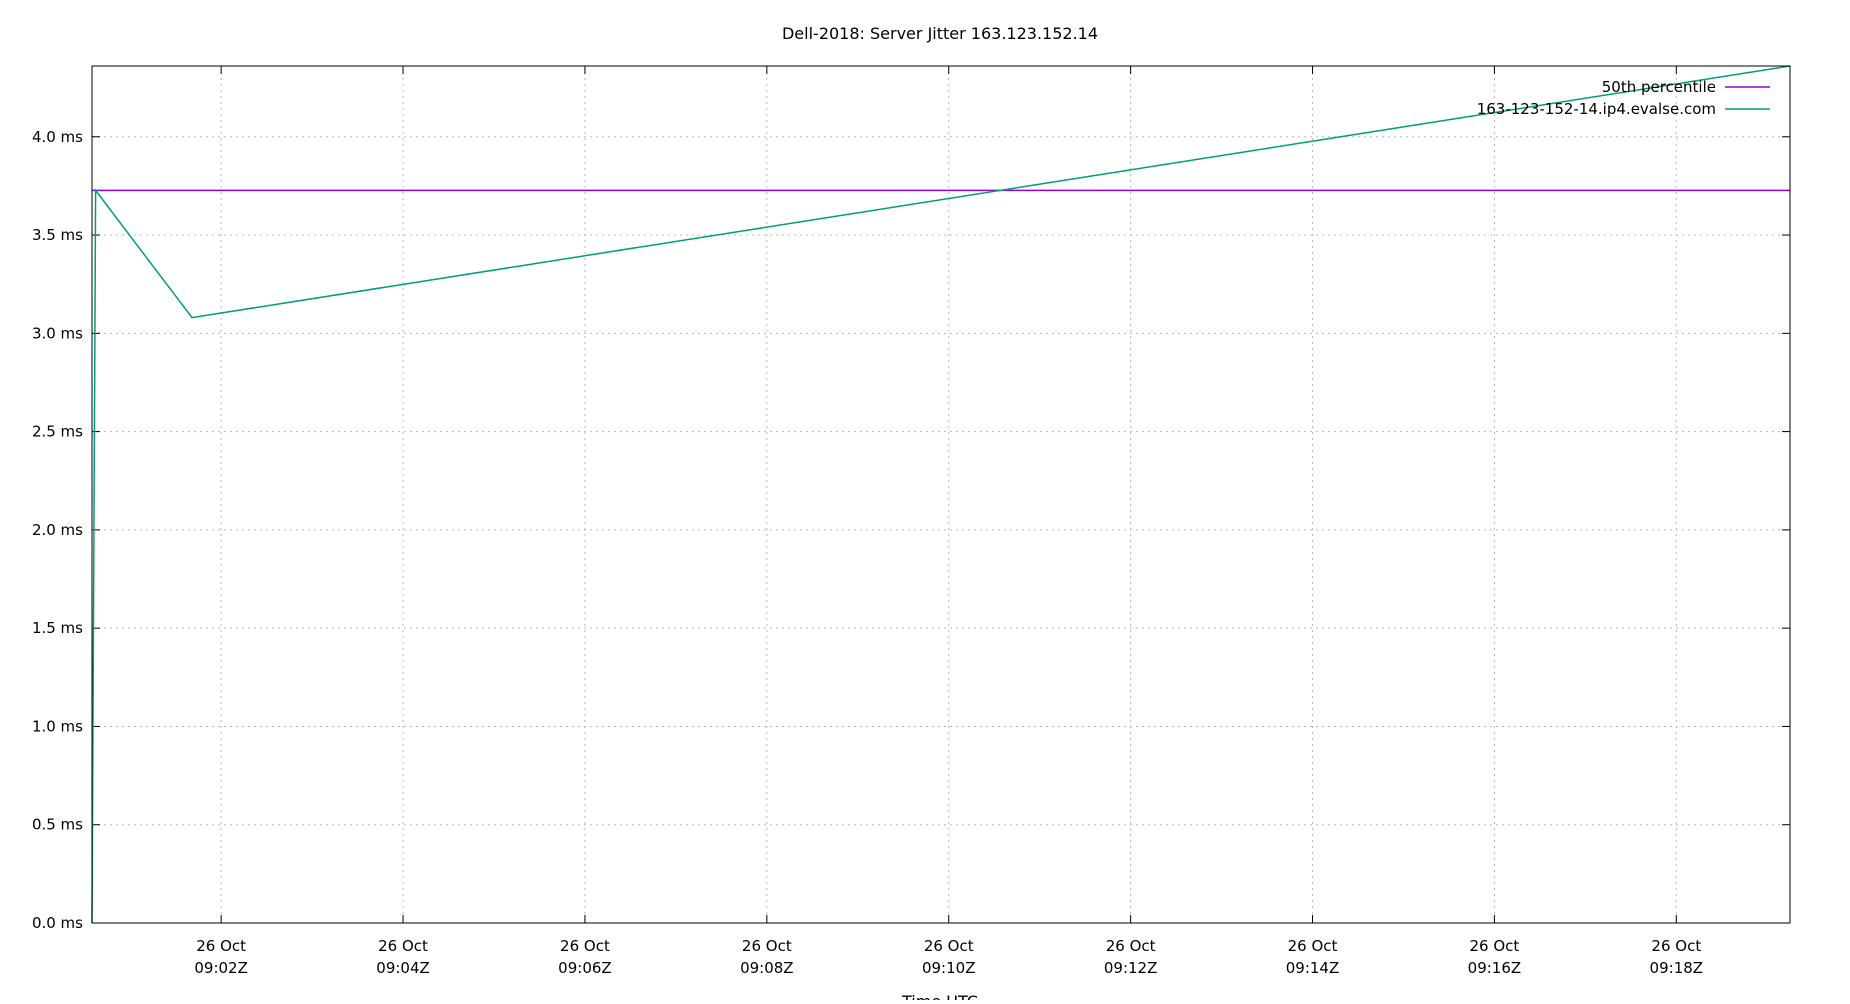 The height and width of the screenshot is (1004, 1850). Describe the element at coordinates (1596, 109) in the screenshot. I see `legend-label-1: 163-123-152-14.ip4.evalse.com` at that location.